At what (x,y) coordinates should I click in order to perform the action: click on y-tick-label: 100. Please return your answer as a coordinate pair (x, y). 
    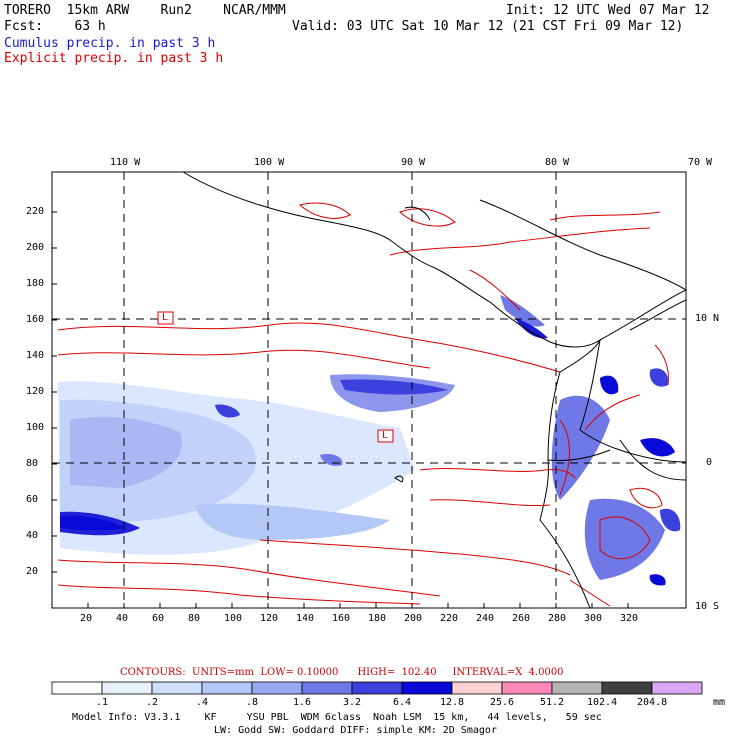
    Looking at the image, I should click on (35, 427).